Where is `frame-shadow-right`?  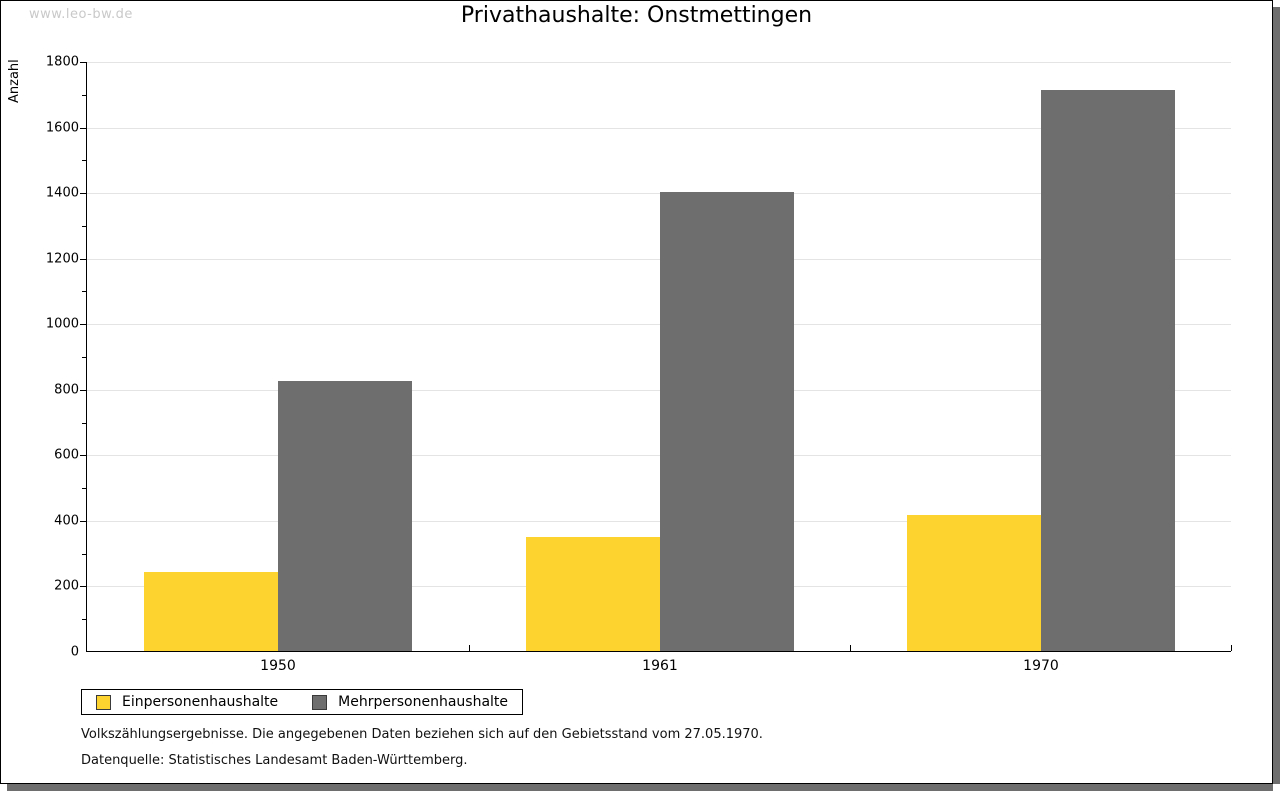 frame-shadow-right is located at coordinates (1276, 395).